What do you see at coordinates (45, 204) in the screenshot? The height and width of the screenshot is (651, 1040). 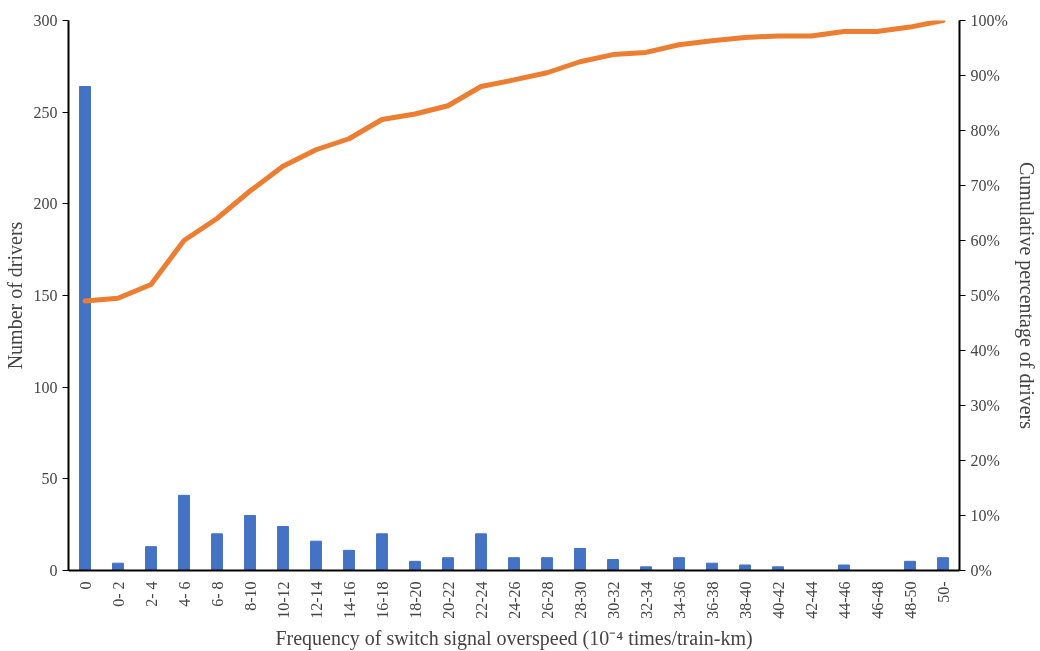 I see `y-tick-label: 200` at bounding box center [45, 204].